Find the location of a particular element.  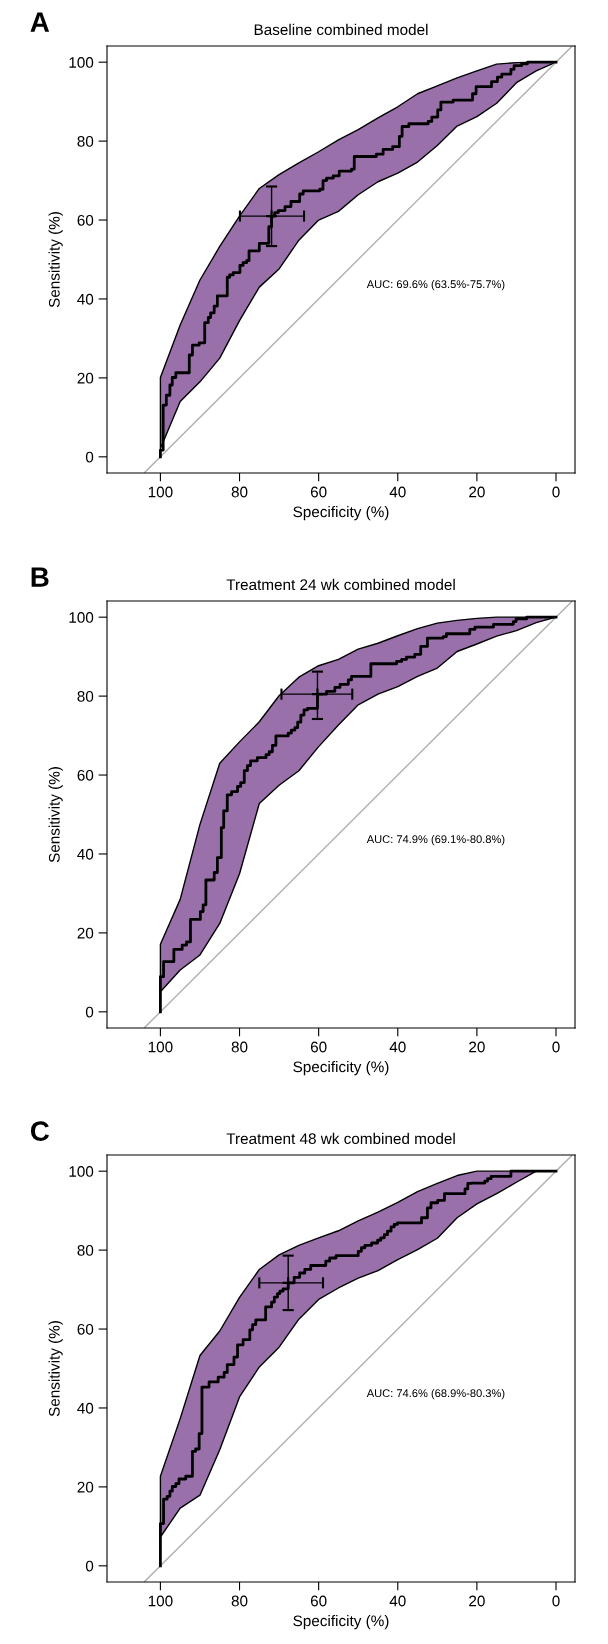

text: A is located at coordinates (40, 22).